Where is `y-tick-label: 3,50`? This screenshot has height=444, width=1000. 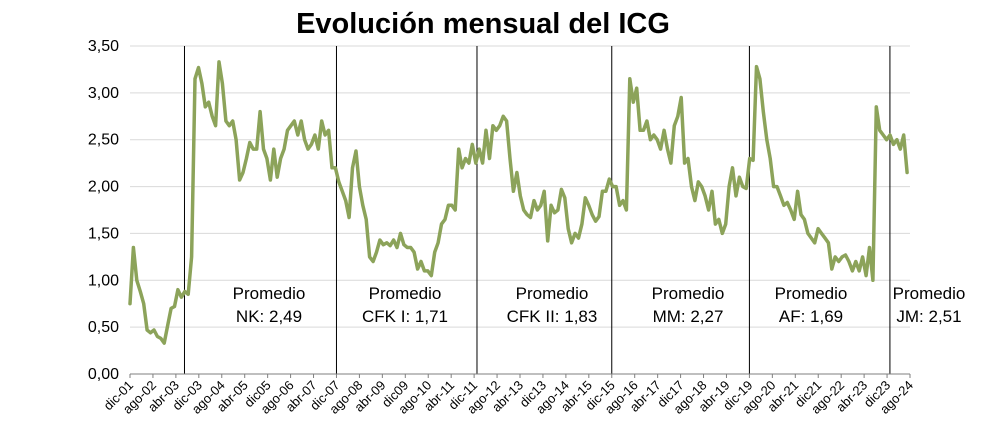
y-tick-label: 3,50 is located at coordinates (103, 46).